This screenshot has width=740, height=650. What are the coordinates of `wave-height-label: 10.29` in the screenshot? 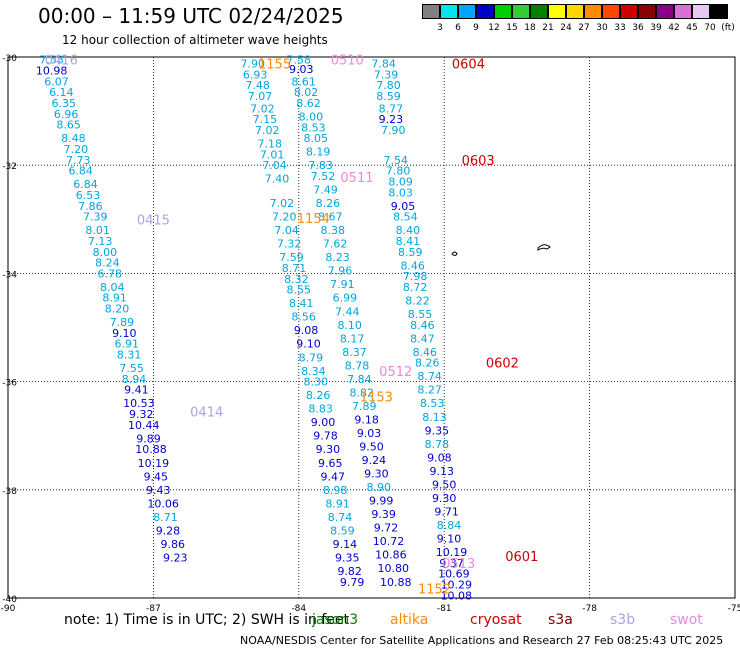 It's located at (457, 584).